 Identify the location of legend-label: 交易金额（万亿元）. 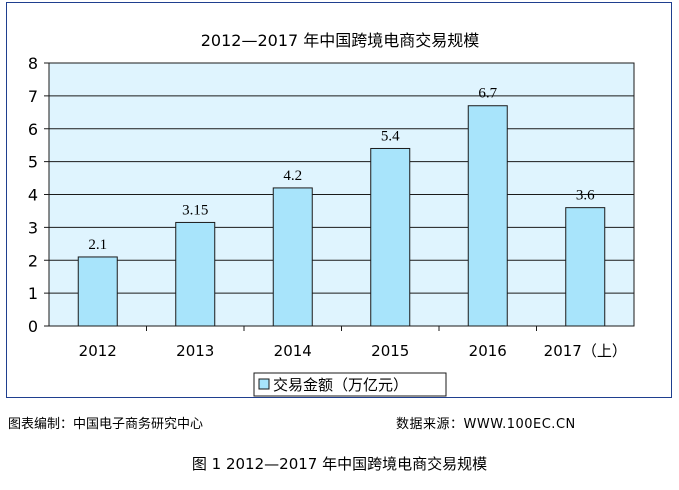
(340, 385).